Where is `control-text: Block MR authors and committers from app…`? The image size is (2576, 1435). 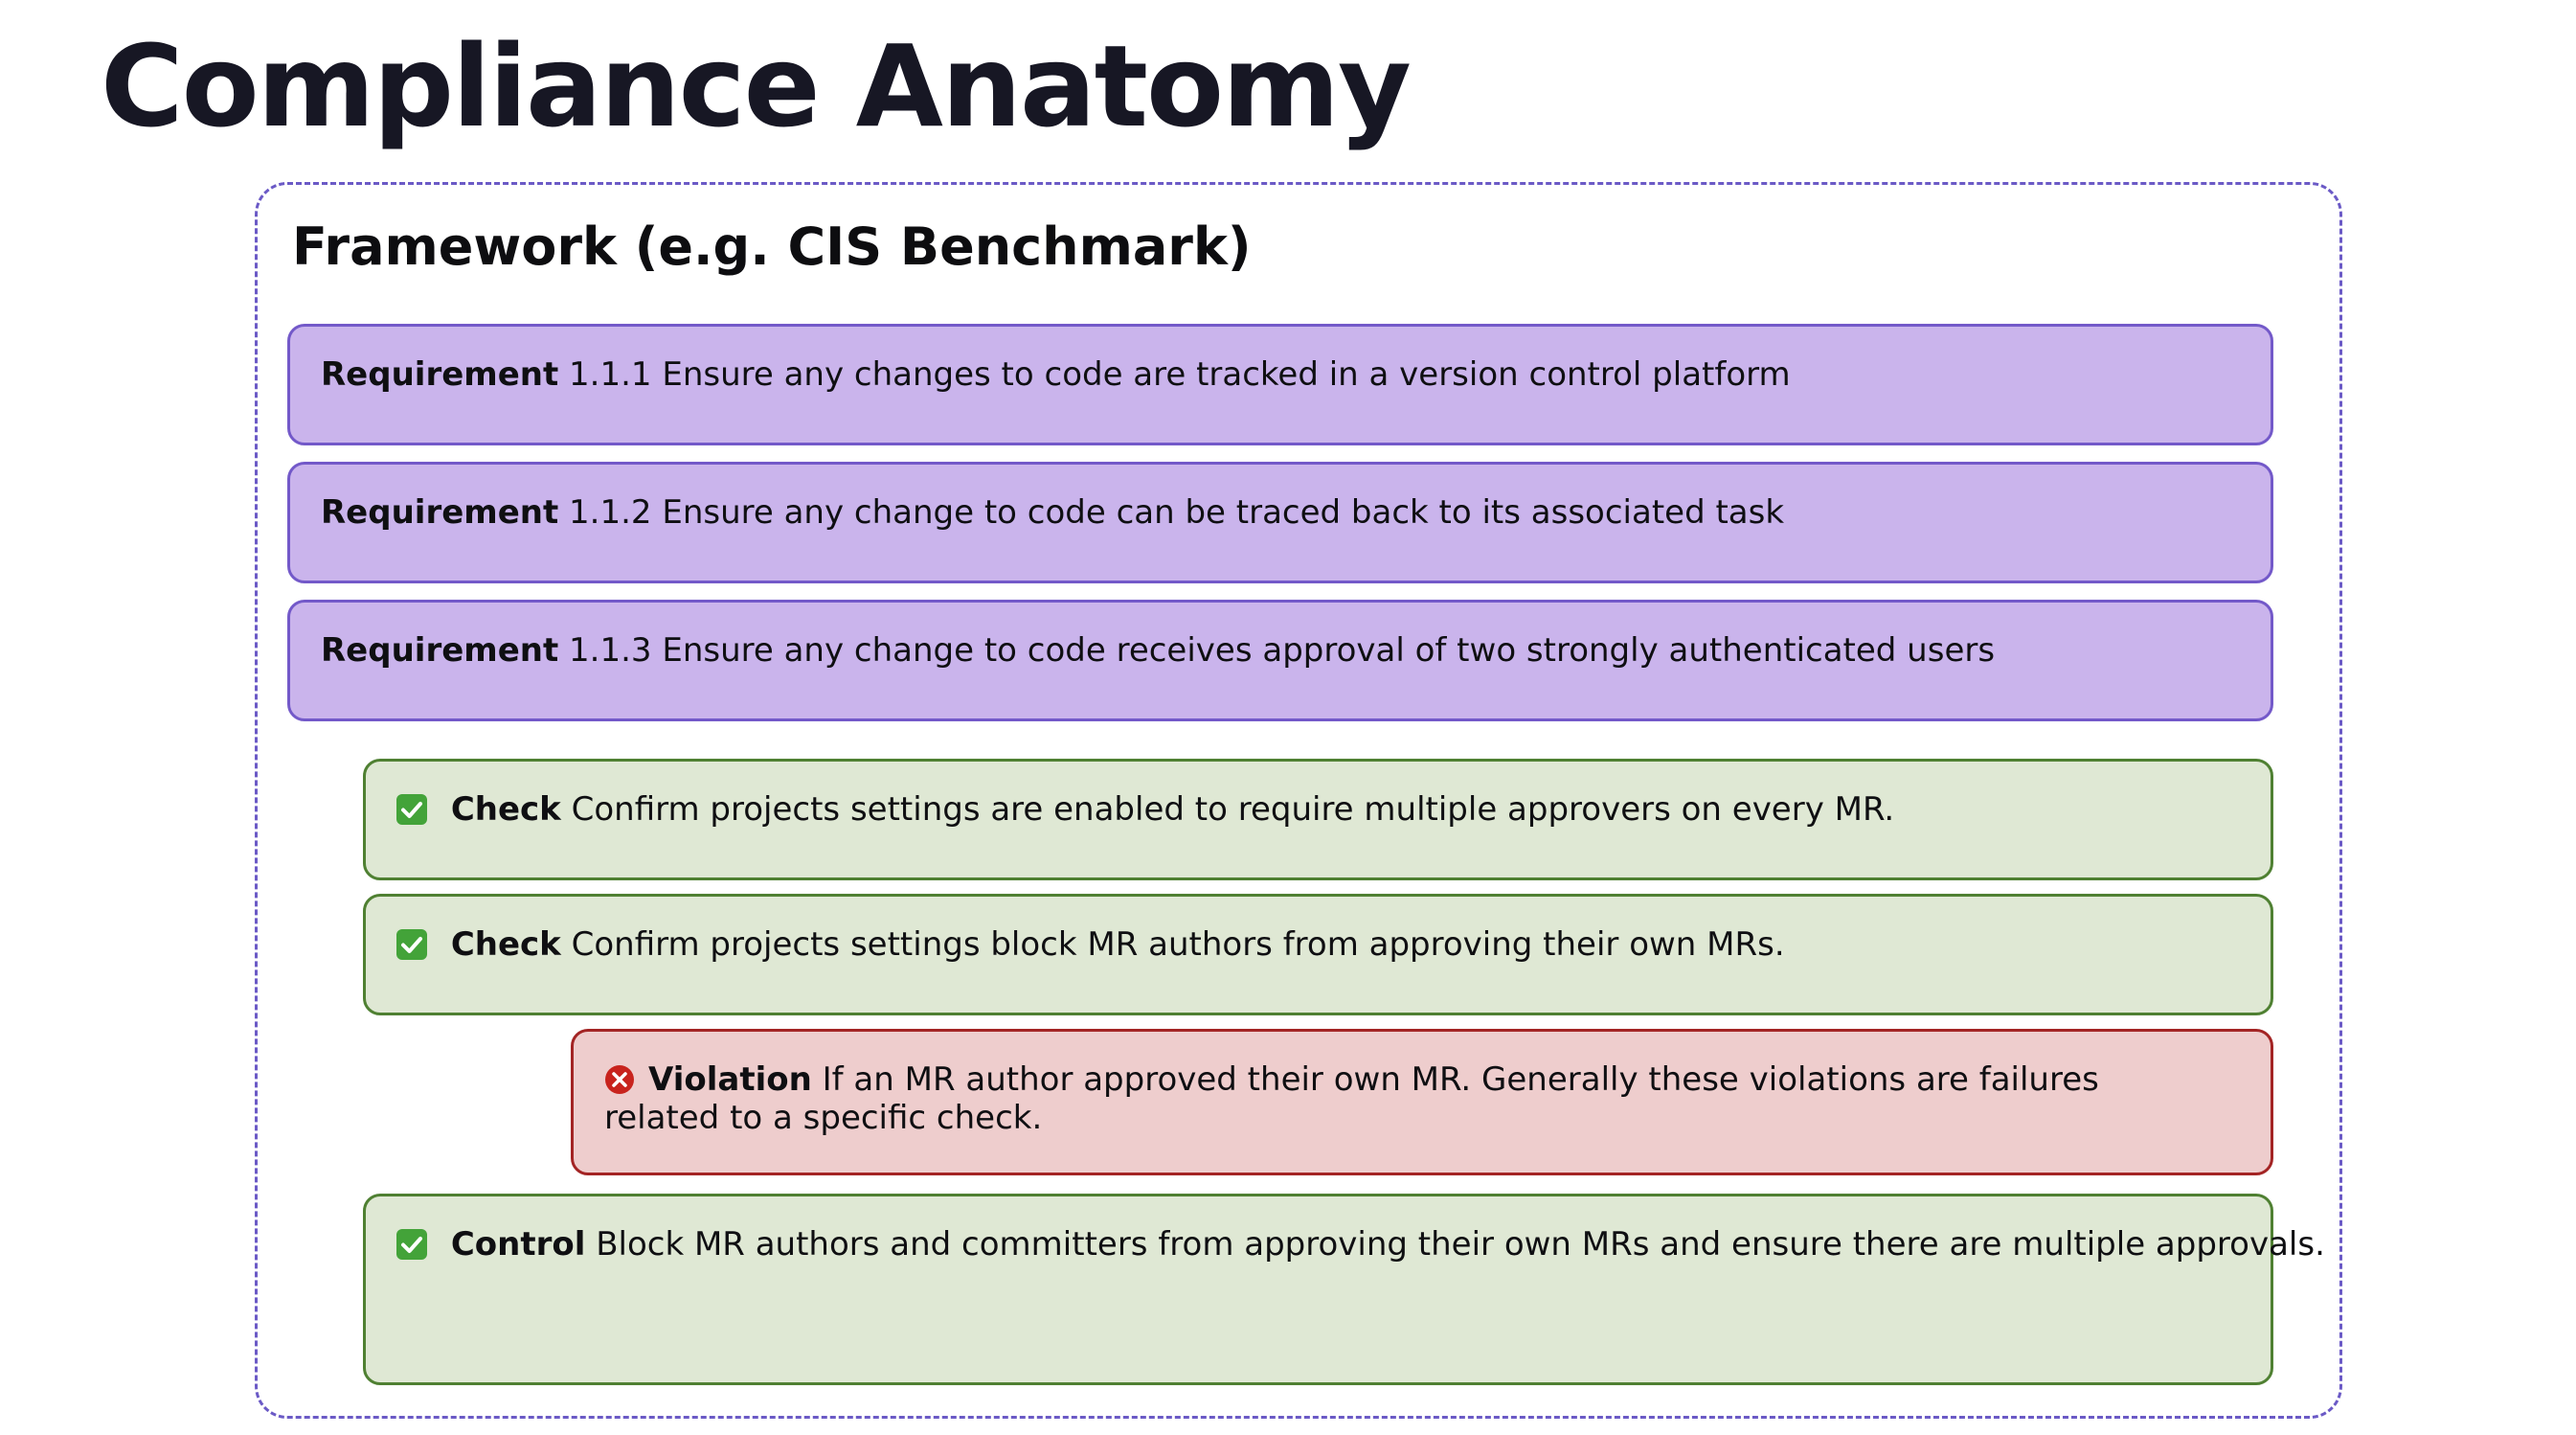
control-text: Block MR authors and committers from app… is located at coordinates (1460, 1245).